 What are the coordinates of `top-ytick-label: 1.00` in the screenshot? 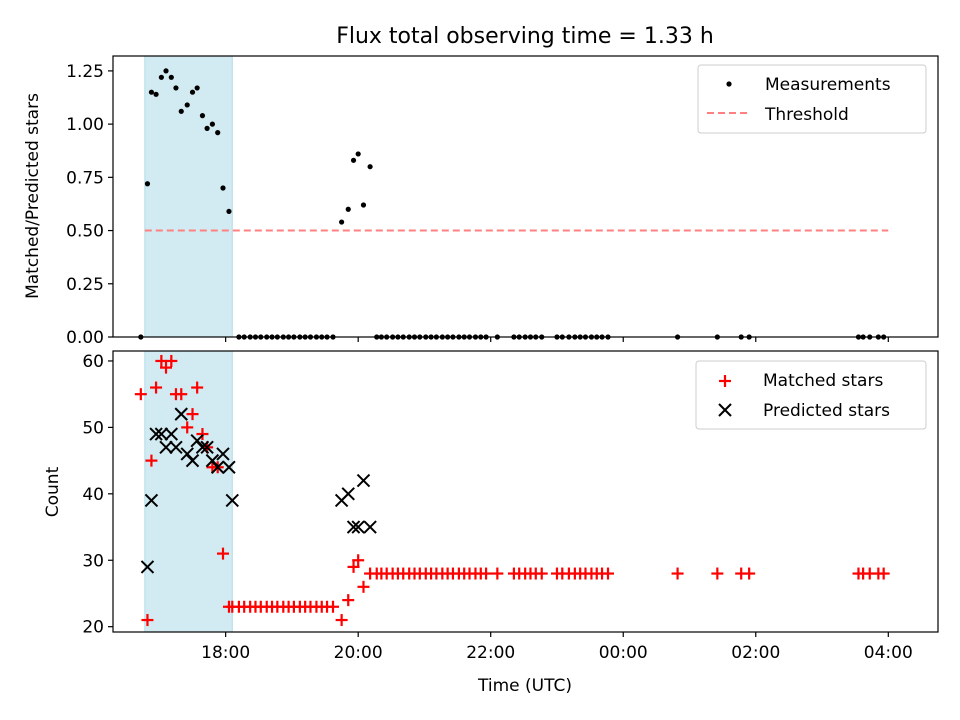 It's located at (85, 125).